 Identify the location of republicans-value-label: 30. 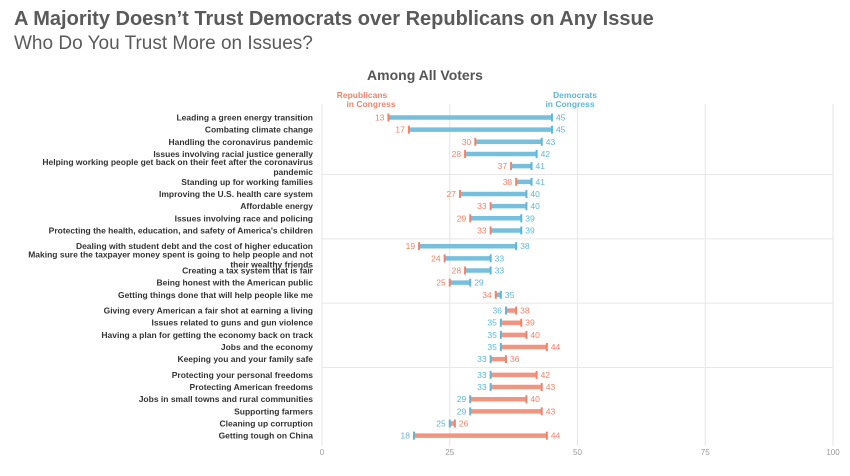
(467, 142).